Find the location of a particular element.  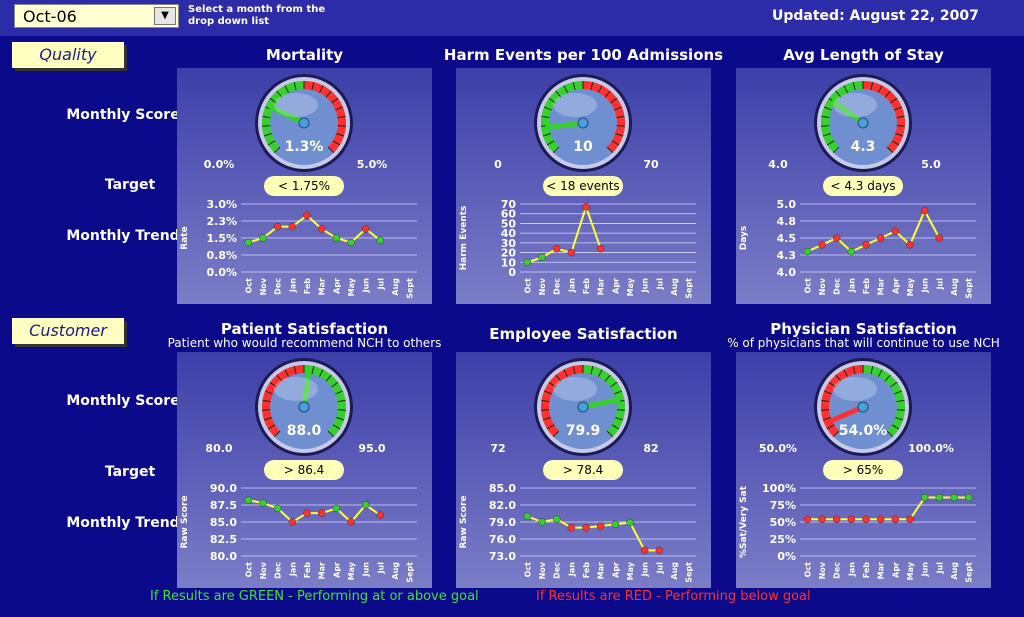

y-tick-label: 73.0 is located at coordinates (502, 556).